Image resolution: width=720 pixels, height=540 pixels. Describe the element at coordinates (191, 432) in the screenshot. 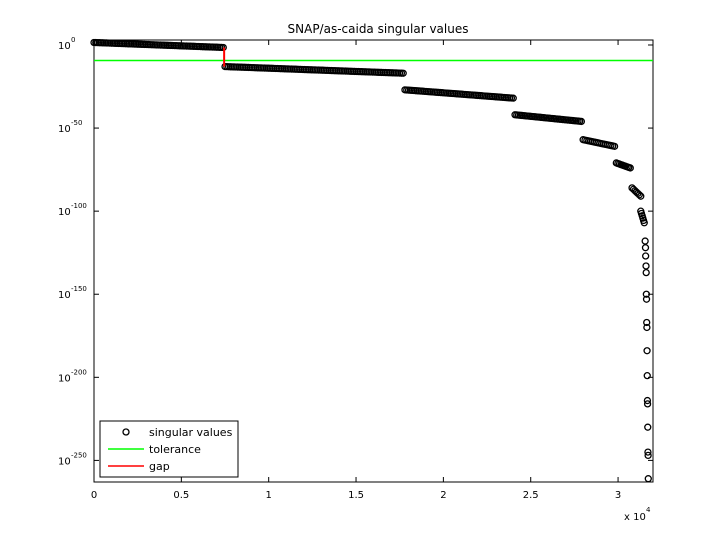

I see `legend-item-singular-values: singular values` at that location.